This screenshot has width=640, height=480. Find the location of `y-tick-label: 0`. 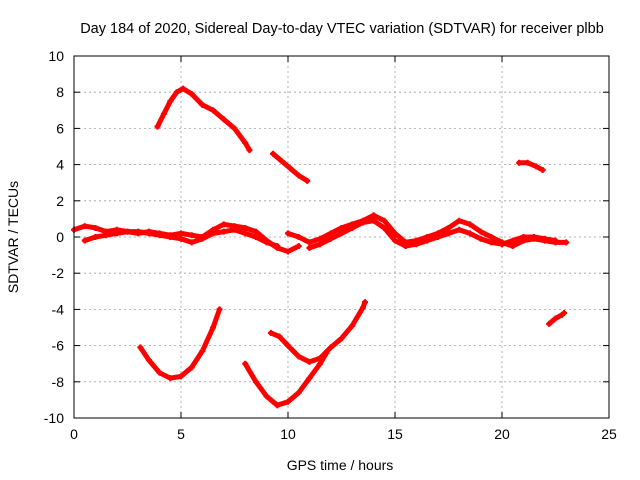

y-tick-label: 0 is located at coordinates (60, 237).